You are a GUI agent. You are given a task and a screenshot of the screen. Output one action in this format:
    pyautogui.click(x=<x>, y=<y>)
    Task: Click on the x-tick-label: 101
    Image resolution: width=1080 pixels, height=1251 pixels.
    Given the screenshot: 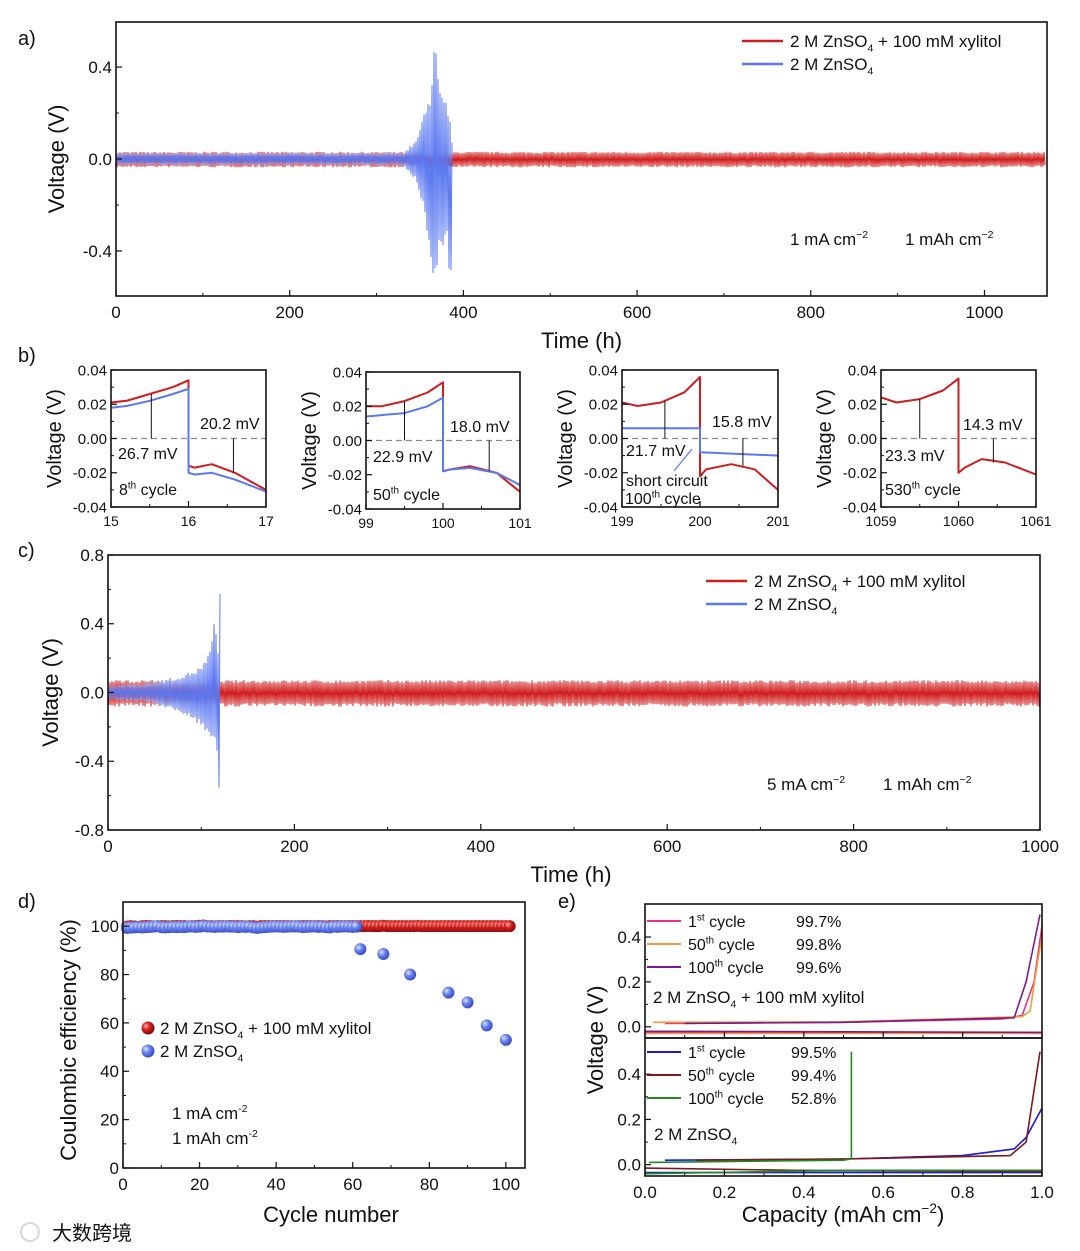 What is the action you would take?
    pyautogui.click(x=520, y=523)
    